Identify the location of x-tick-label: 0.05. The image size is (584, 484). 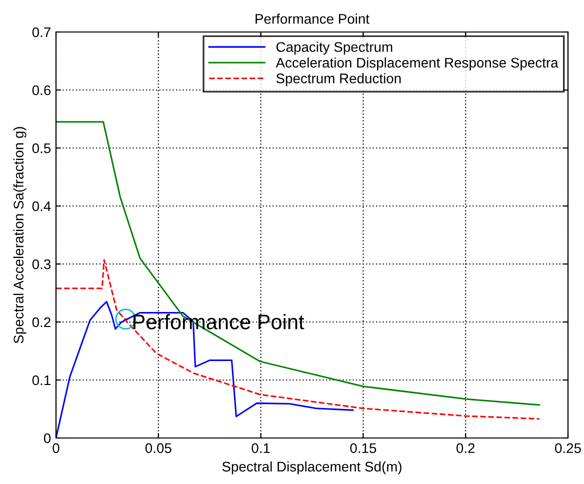
(158, 448).